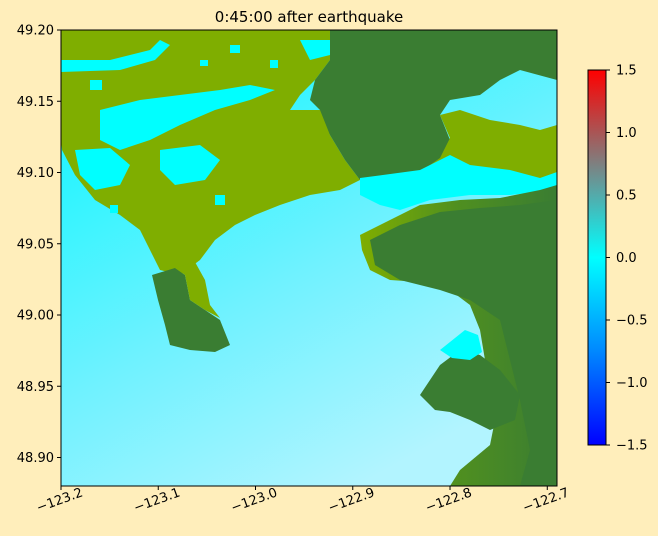 This screenshot has width=658, height=536. I want to click on colorbar-ticks: 1.5 1.0 0.5 0.0 −0.5 −1.0 −1.5, so click(627, 259).